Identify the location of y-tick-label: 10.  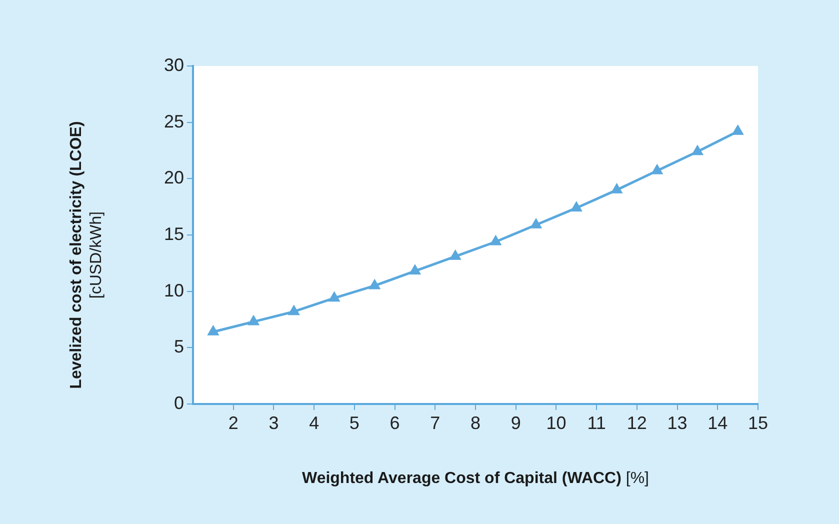
(174, 290).